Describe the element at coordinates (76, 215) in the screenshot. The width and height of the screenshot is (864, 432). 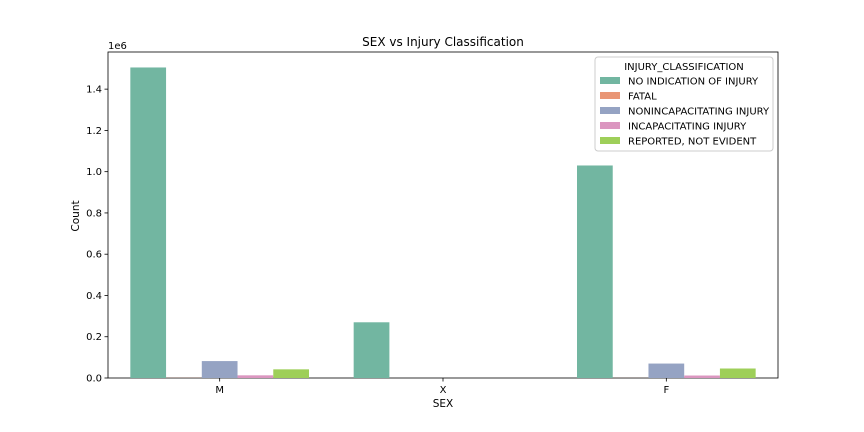
I see `y-axis-label: Count` at that location.